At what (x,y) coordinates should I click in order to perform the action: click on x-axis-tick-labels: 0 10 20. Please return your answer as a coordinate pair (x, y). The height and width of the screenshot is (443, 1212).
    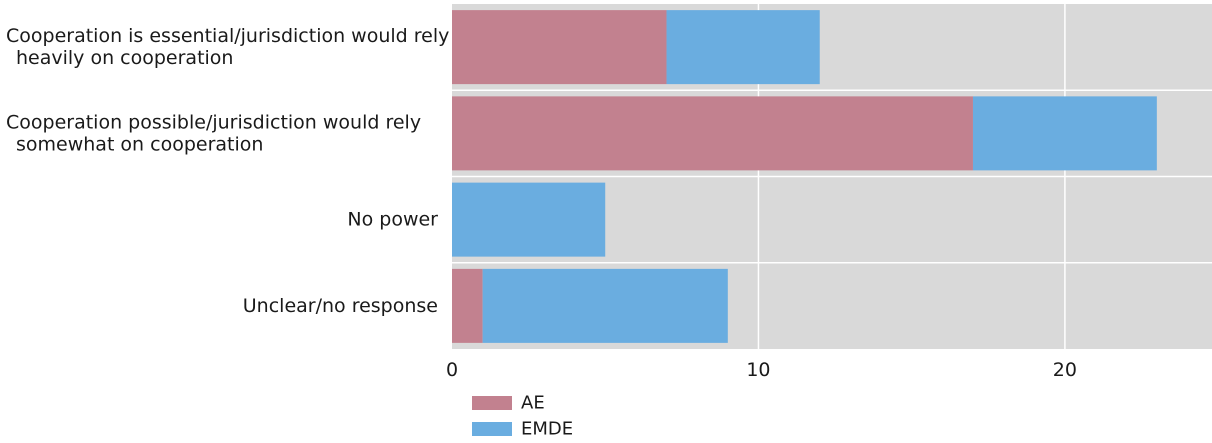
    Looking at the image, I should click on (761, 370).